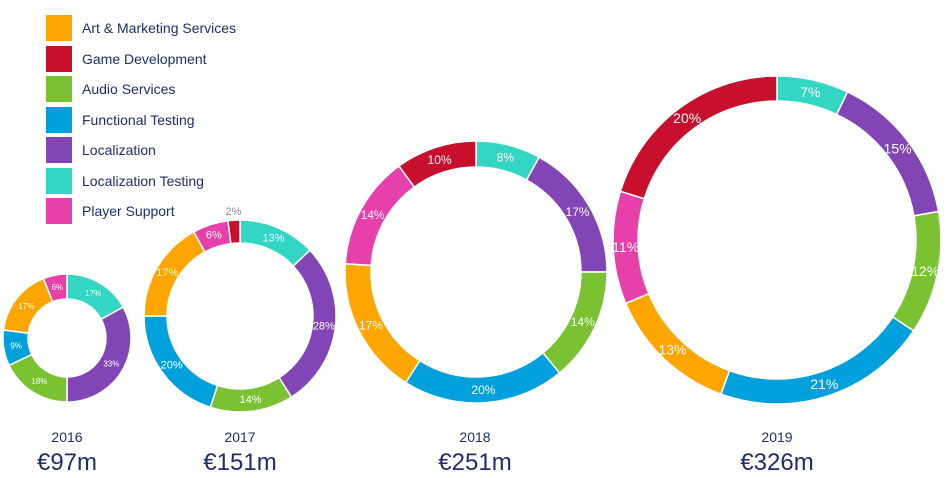  I want to click on total-label-2016: €97m, so click(67, 462).